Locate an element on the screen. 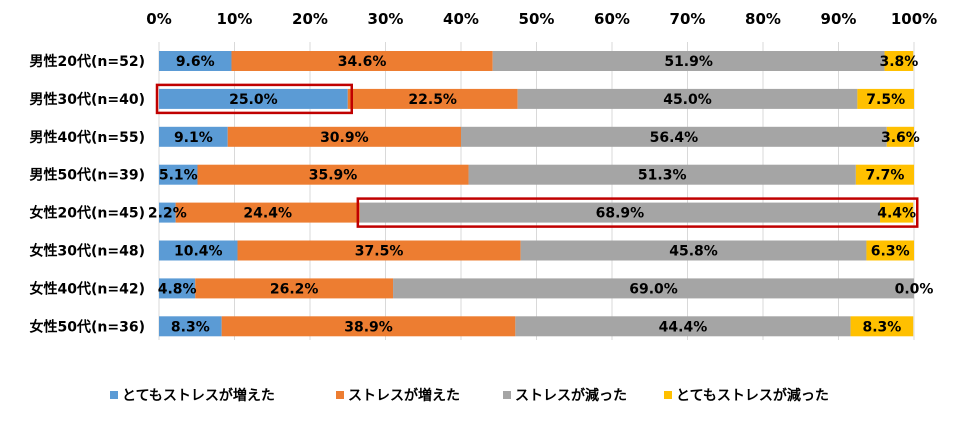 The width and height of the screenshot is (958, 425). legend-label: とてもストレスが増えた is located at coordinates (198, 395).